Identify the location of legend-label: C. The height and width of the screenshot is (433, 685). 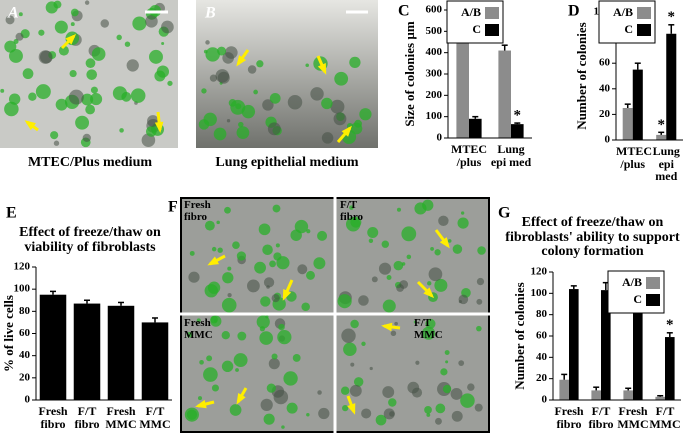
(628, 29).